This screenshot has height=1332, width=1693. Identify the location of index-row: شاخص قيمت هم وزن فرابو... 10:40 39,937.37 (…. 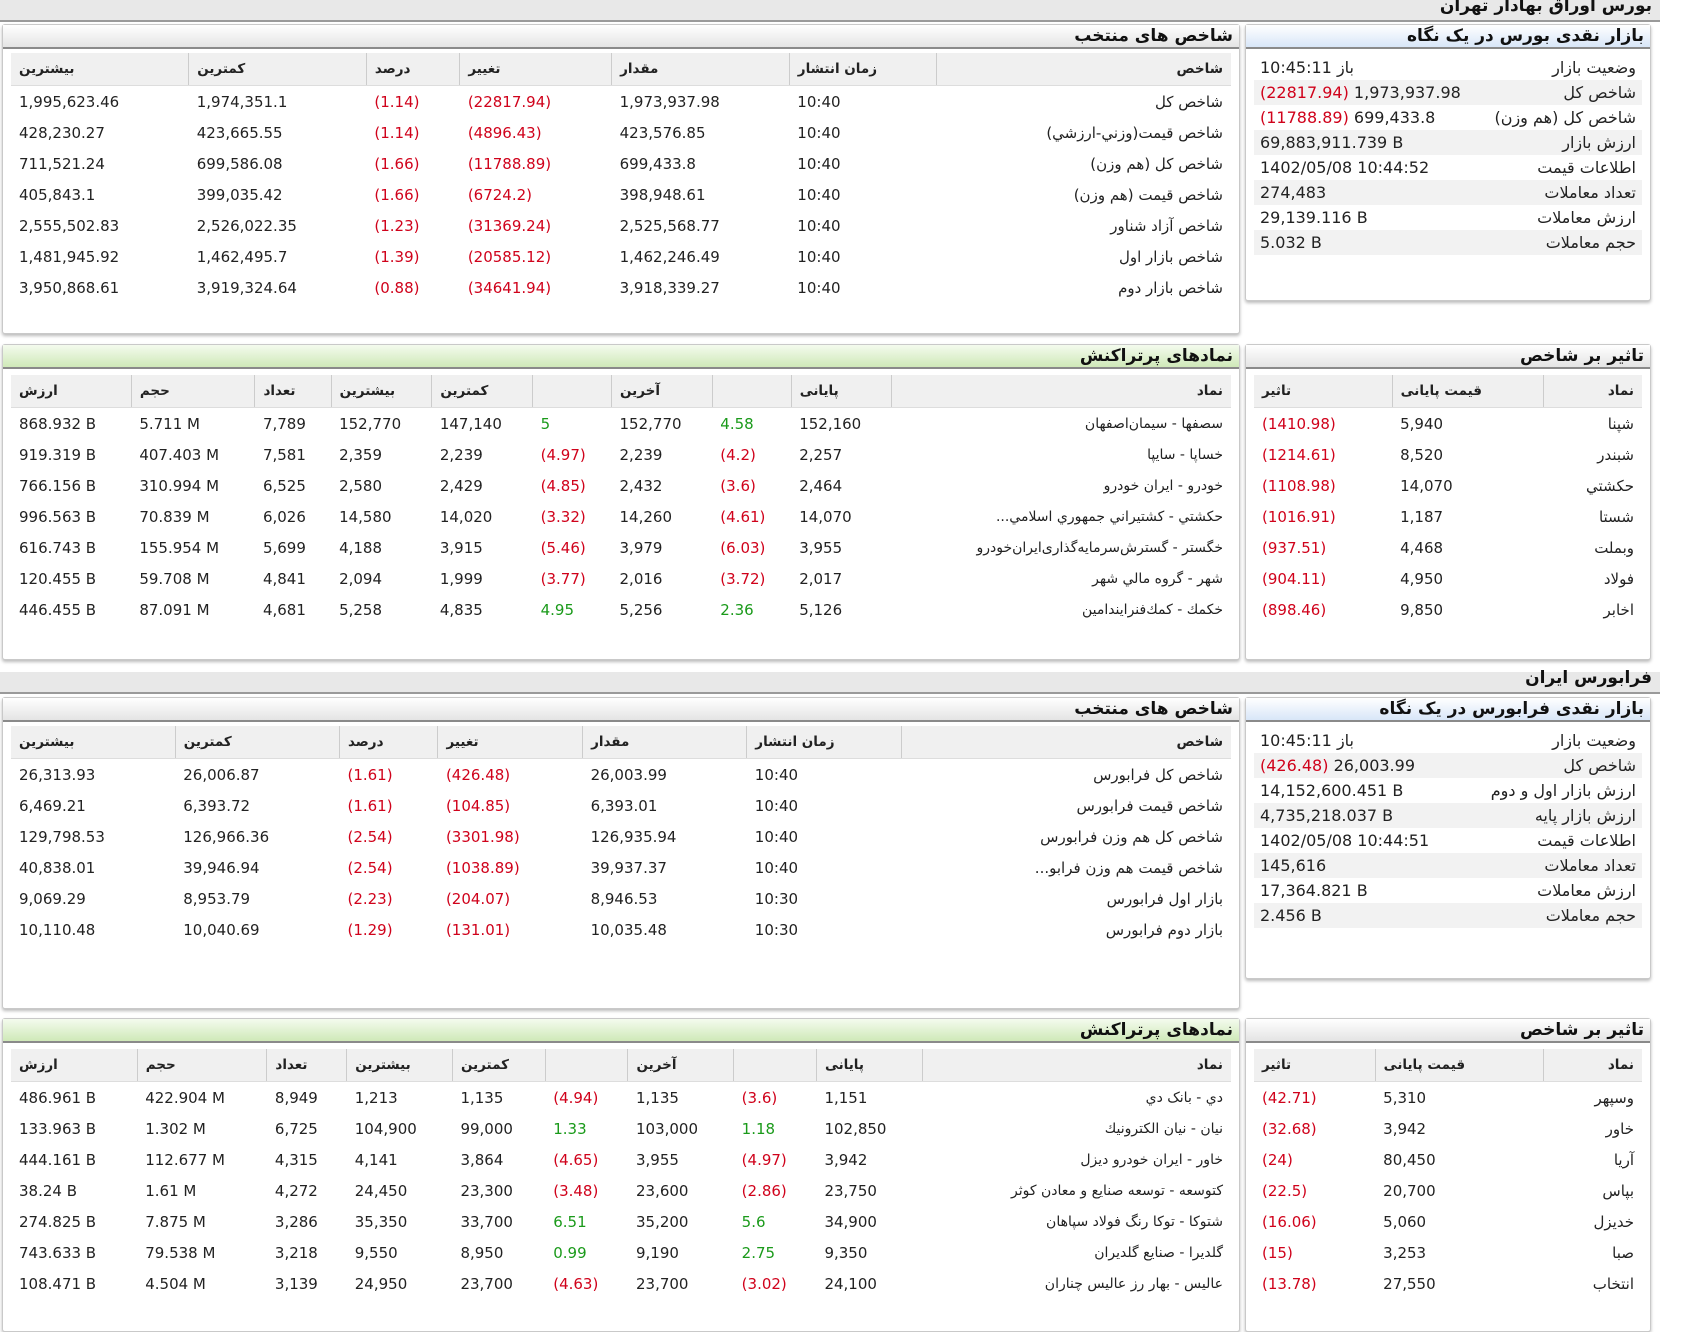
(621, 867).